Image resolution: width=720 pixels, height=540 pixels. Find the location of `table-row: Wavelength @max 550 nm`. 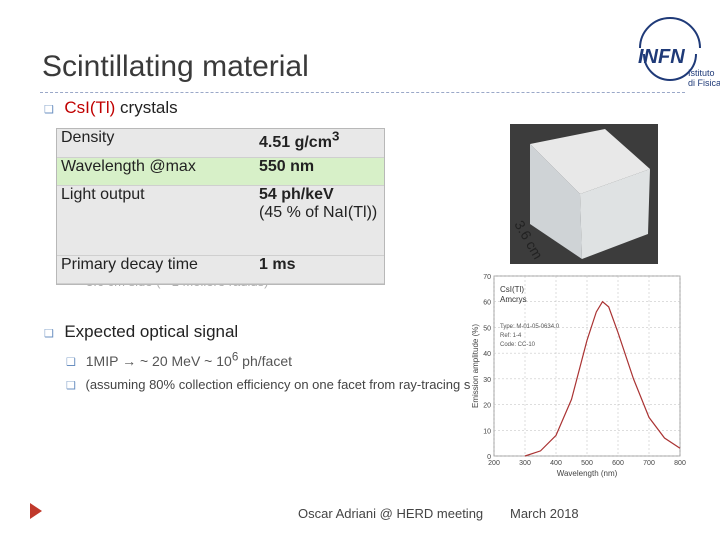

table-row: Wavelength @max 550 nm is located at coordinates (220, 171).